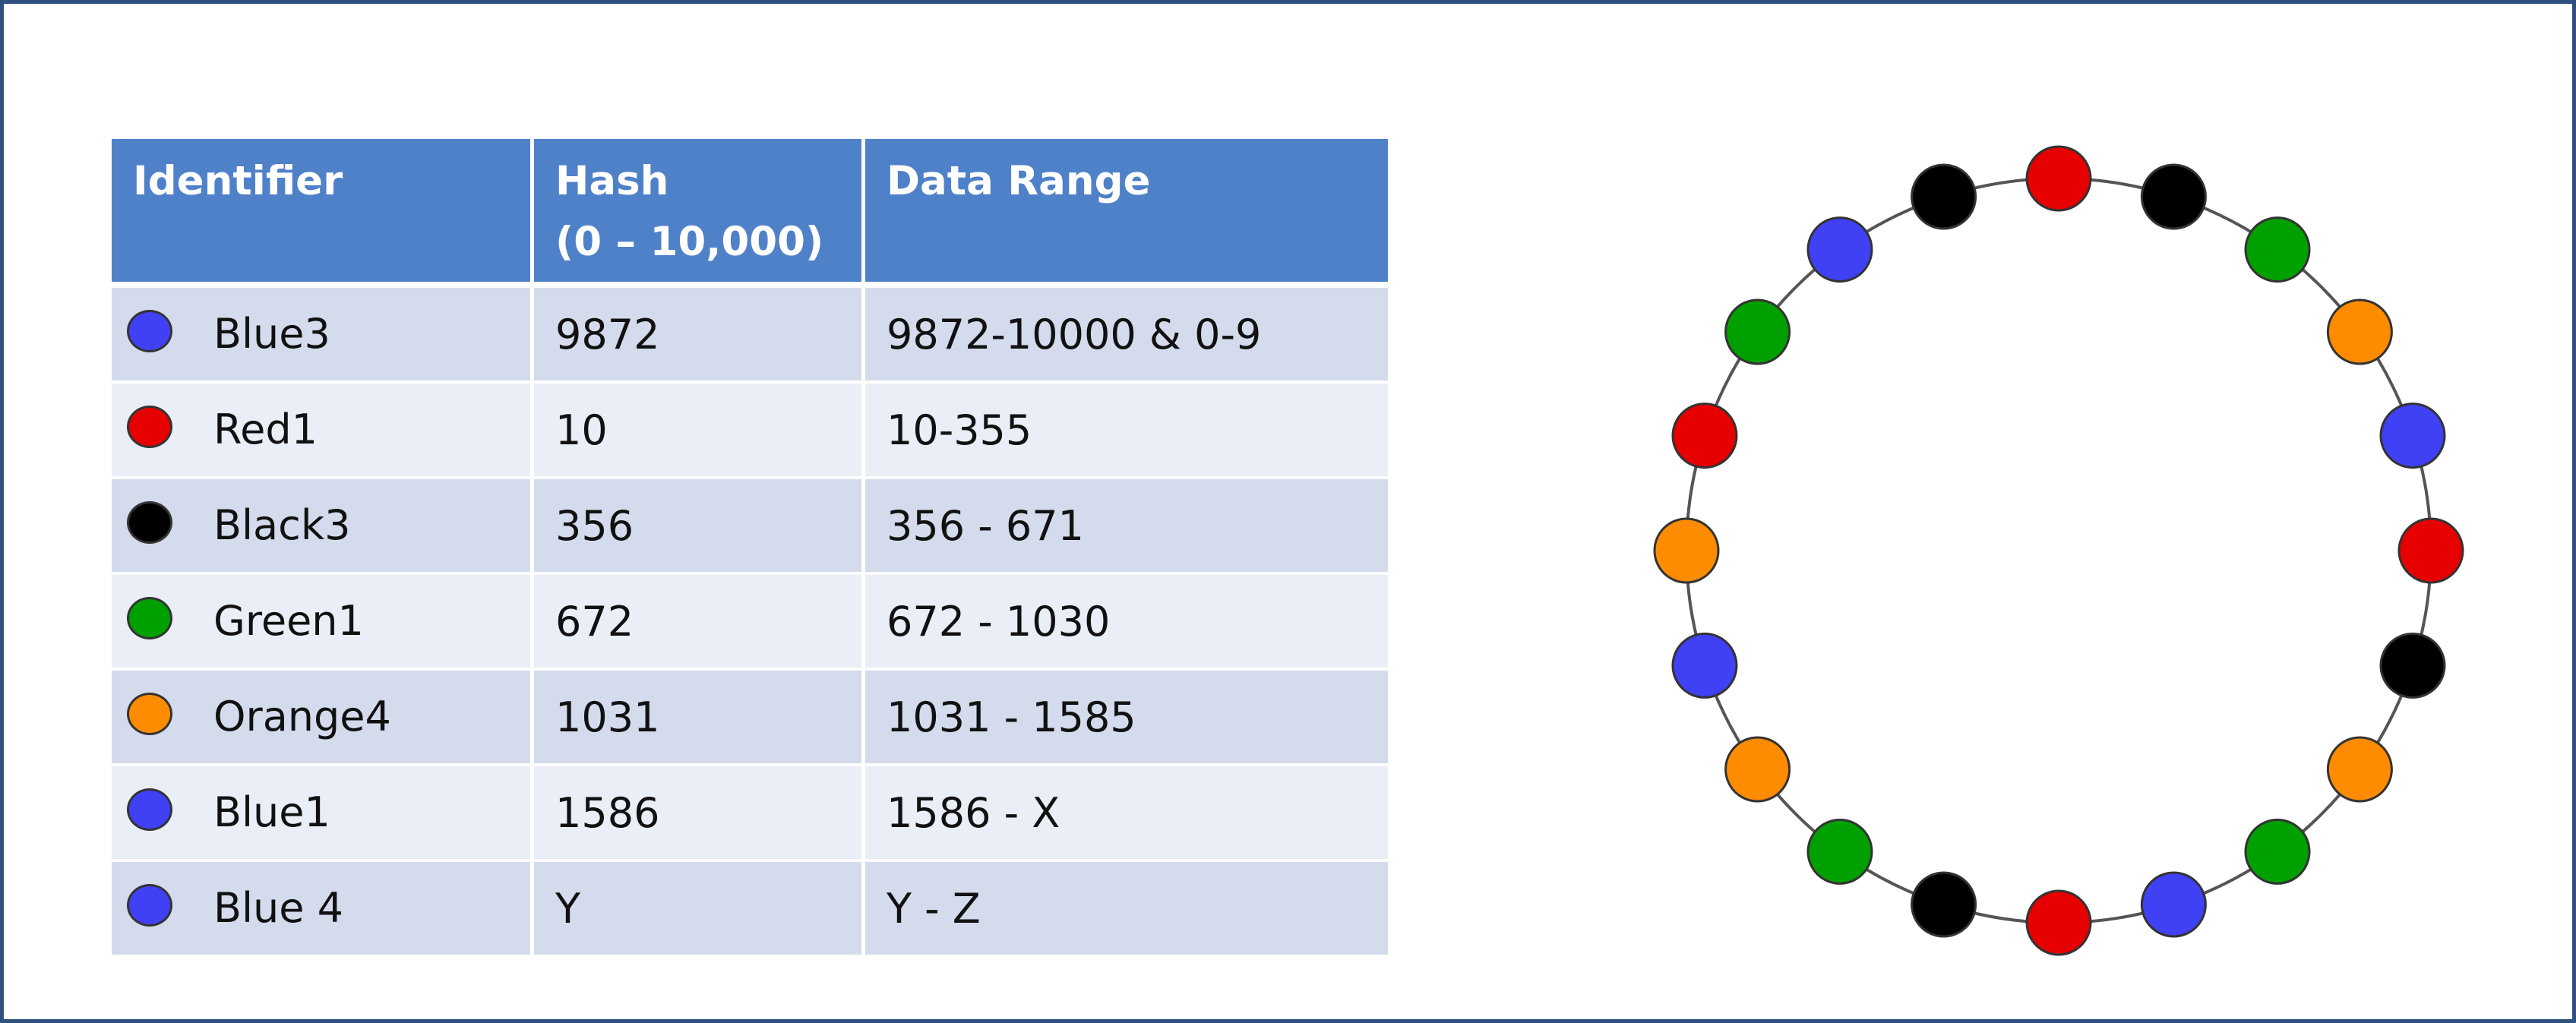 The image size is (2576, 1023). I want to click on hash-cell: 9872, so click(699, 336).